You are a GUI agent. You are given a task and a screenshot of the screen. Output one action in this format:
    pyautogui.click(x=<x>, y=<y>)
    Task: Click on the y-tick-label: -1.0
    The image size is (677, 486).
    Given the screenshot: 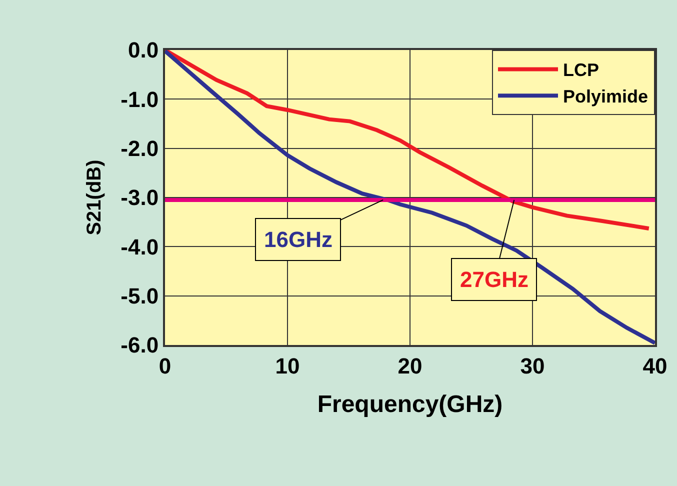 What is the action you would take?
    pyautogui.click(x=139, y=99)
    